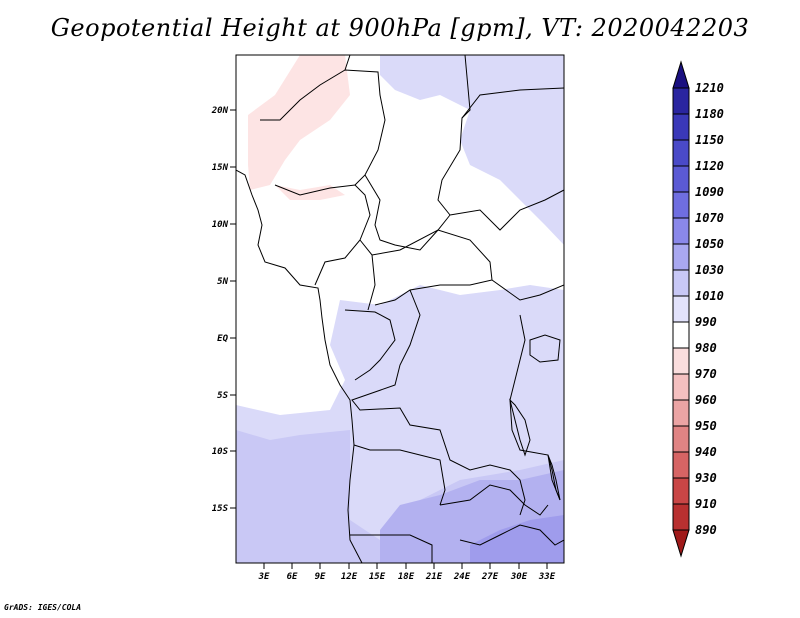 This screenshot has width=800, height=618. What do you see at coordinates (462, 577) in the screenshot?
I see `svg-text: 24E` at bounding box center [462, 577].